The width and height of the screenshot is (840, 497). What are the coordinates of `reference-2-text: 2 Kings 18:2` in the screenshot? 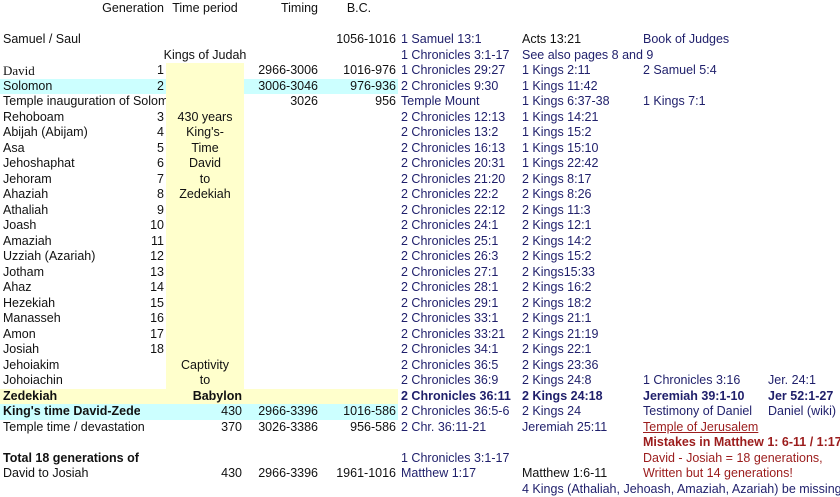 It's located at (557, 304).